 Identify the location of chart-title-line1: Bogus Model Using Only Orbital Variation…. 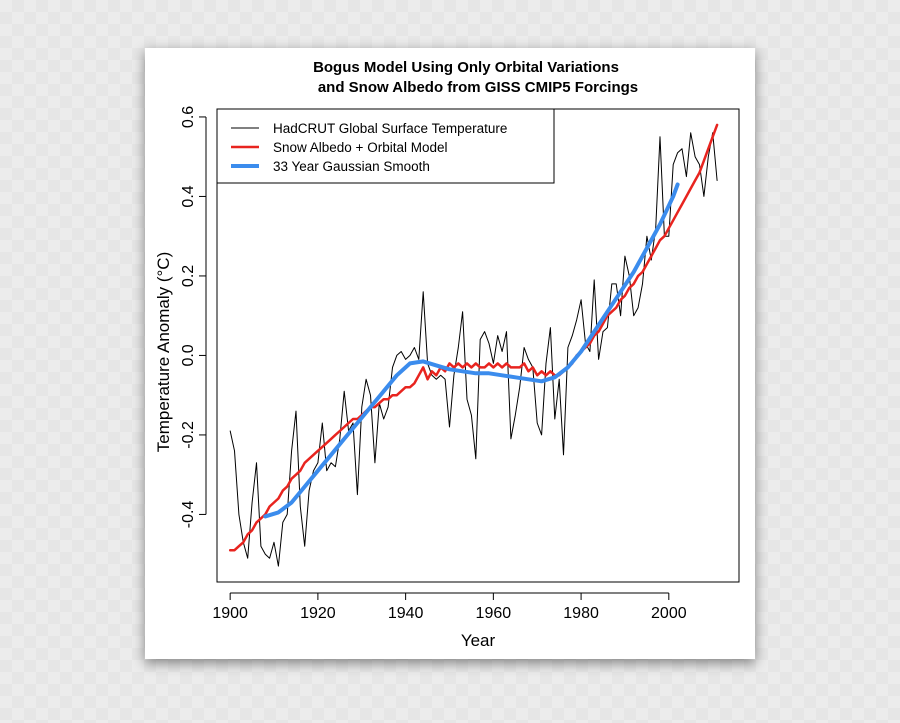
(466, 67).